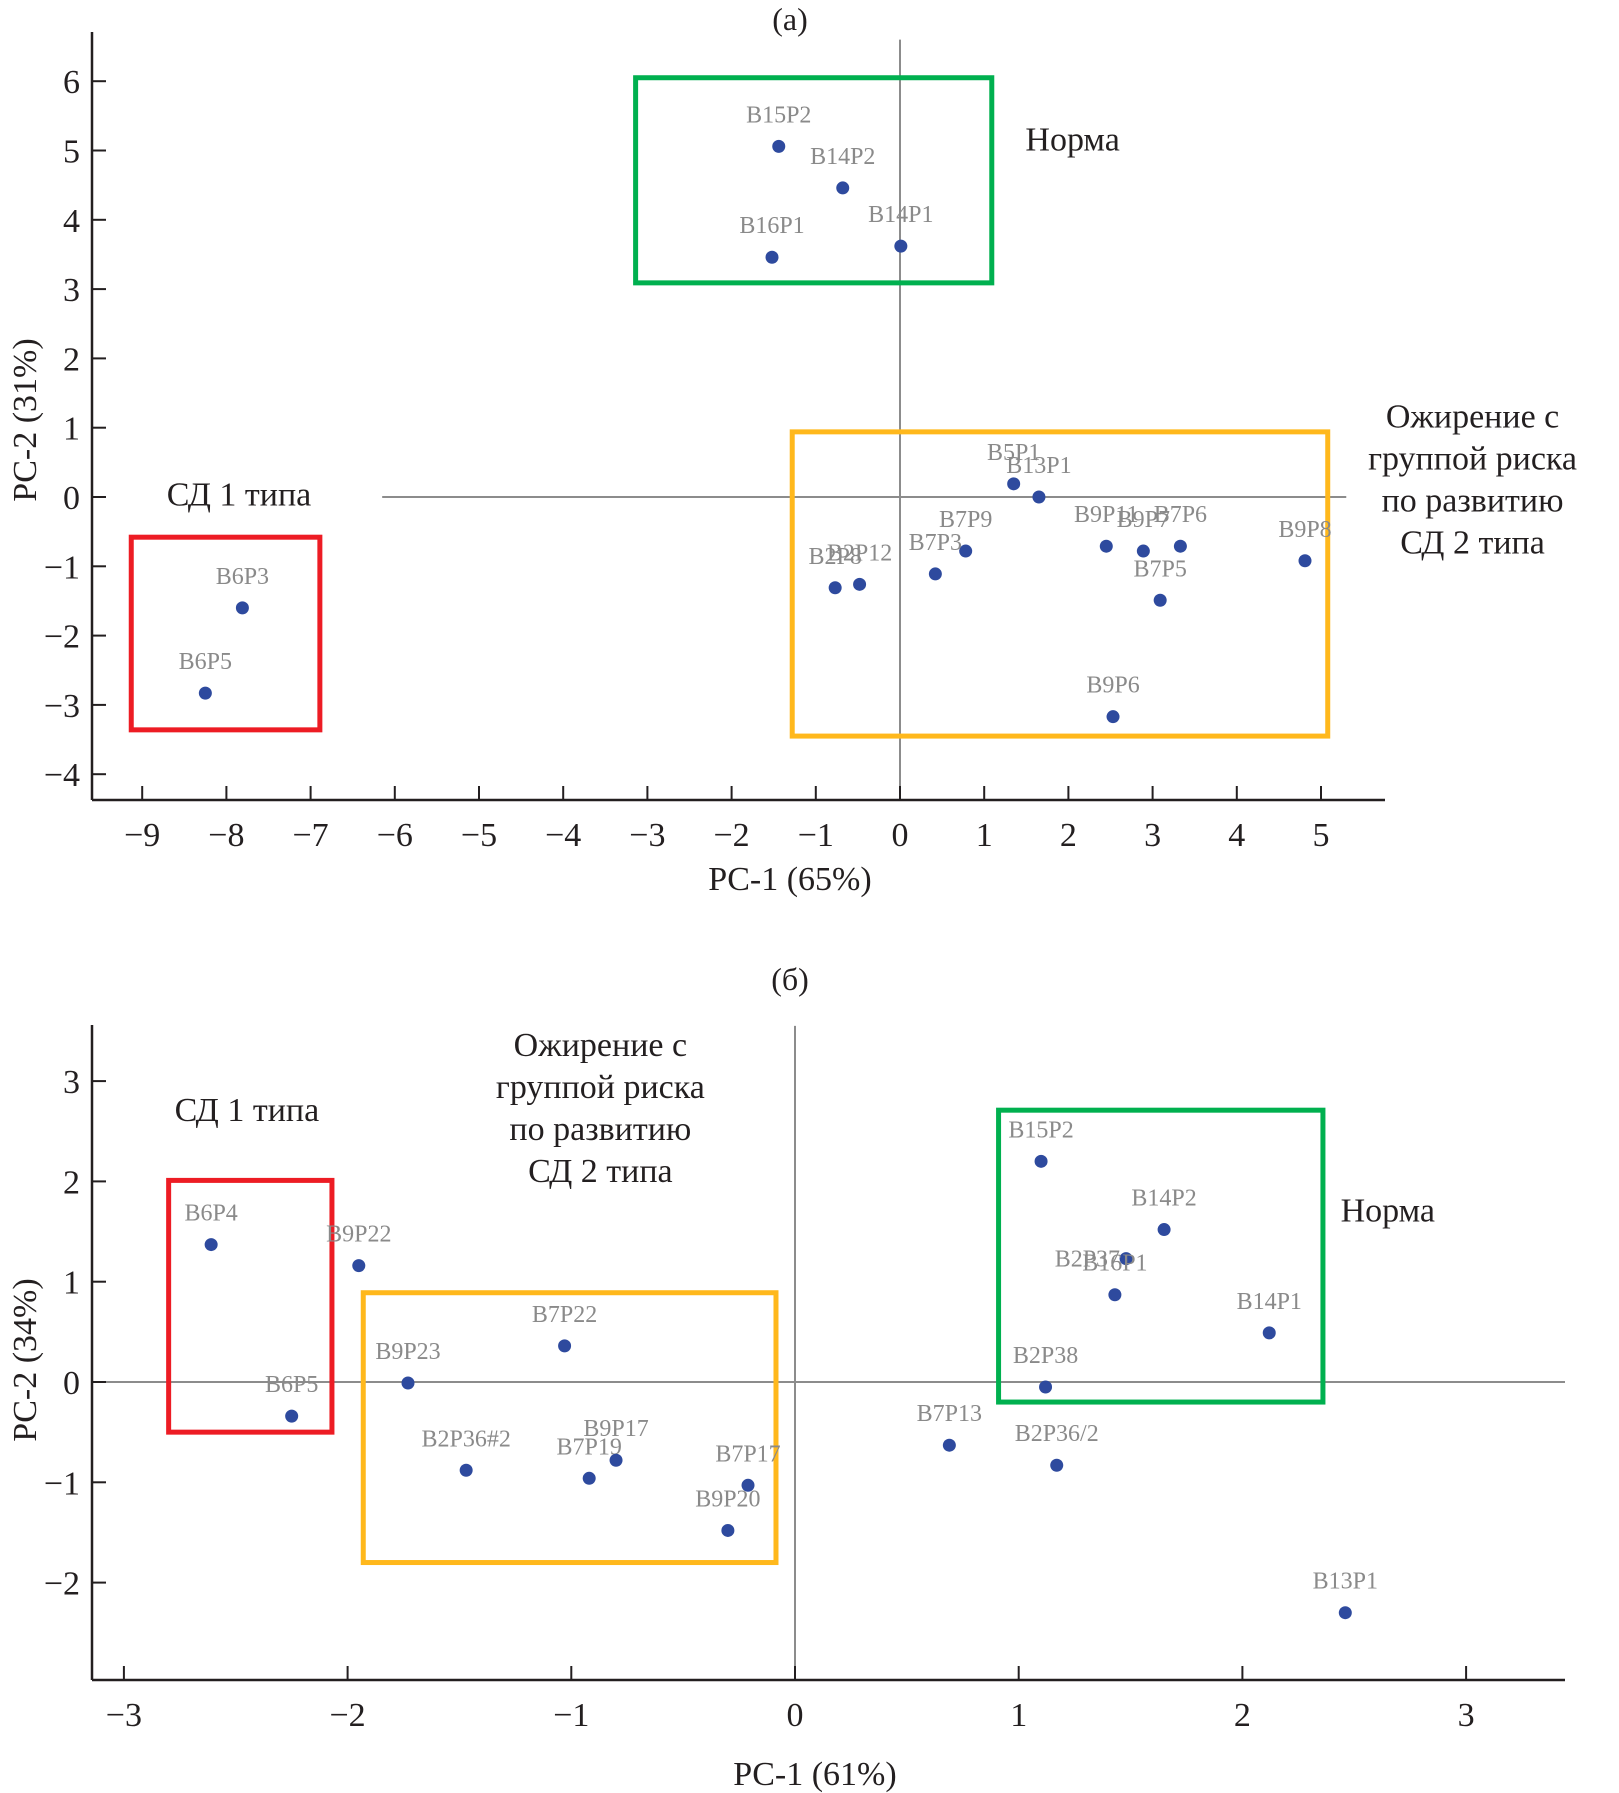 Image resolution: width=1619 pixels, height=1793 pixels. Describe the element at coordinates (790, 979) in the screenshot. I see `panel-b-title: (б)` at that location.